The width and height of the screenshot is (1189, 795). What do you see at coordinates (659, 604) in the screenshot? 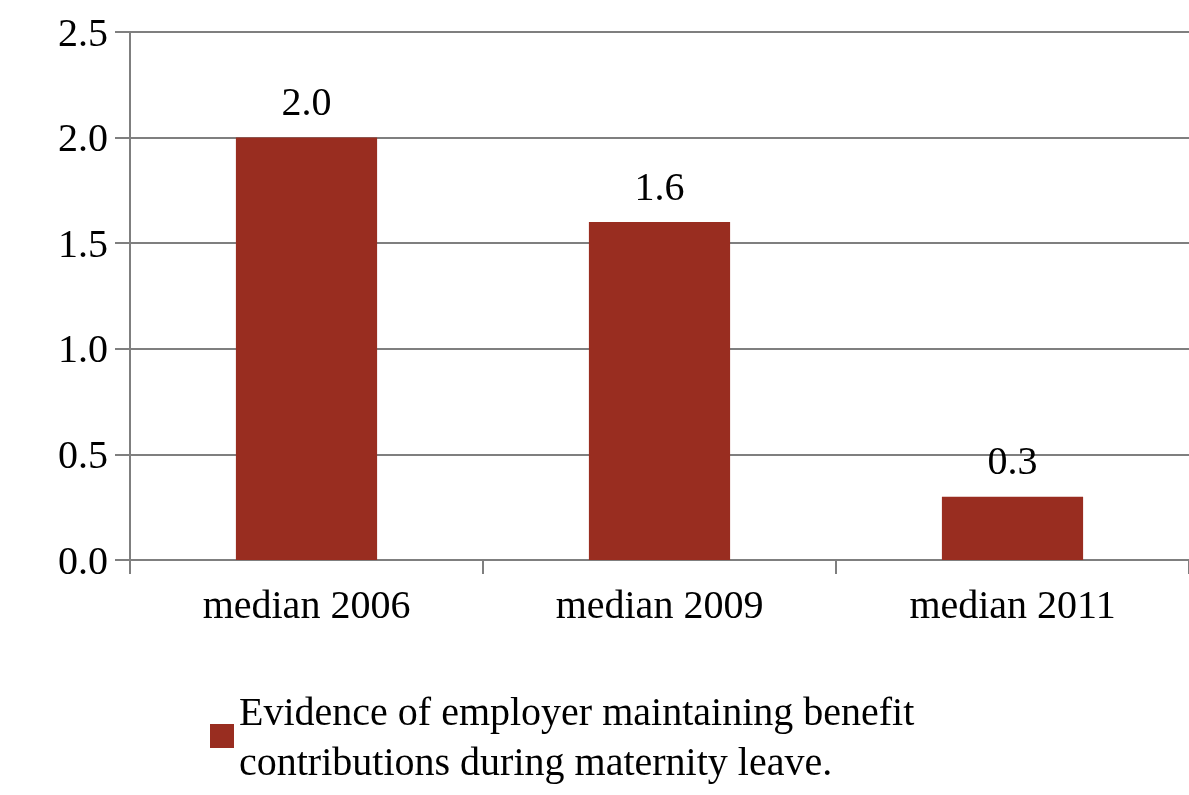
I see `x-tick-label: median 2009` at bounding box center [659, 604].